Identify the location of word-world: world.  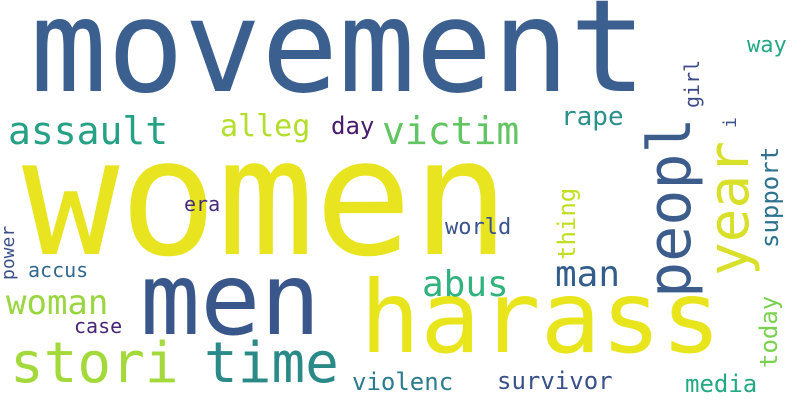
(478, 227).